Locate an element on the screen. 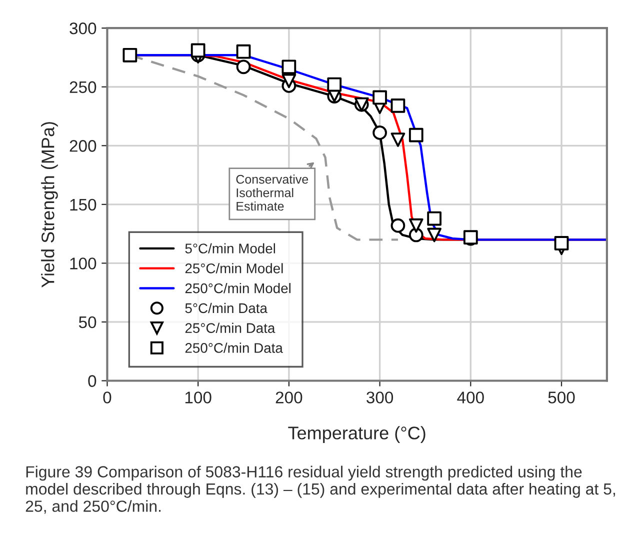 The height and width of the screenshot is (551, 627). legend-label: 5°C/min Data is located at coordinates (226, 308).